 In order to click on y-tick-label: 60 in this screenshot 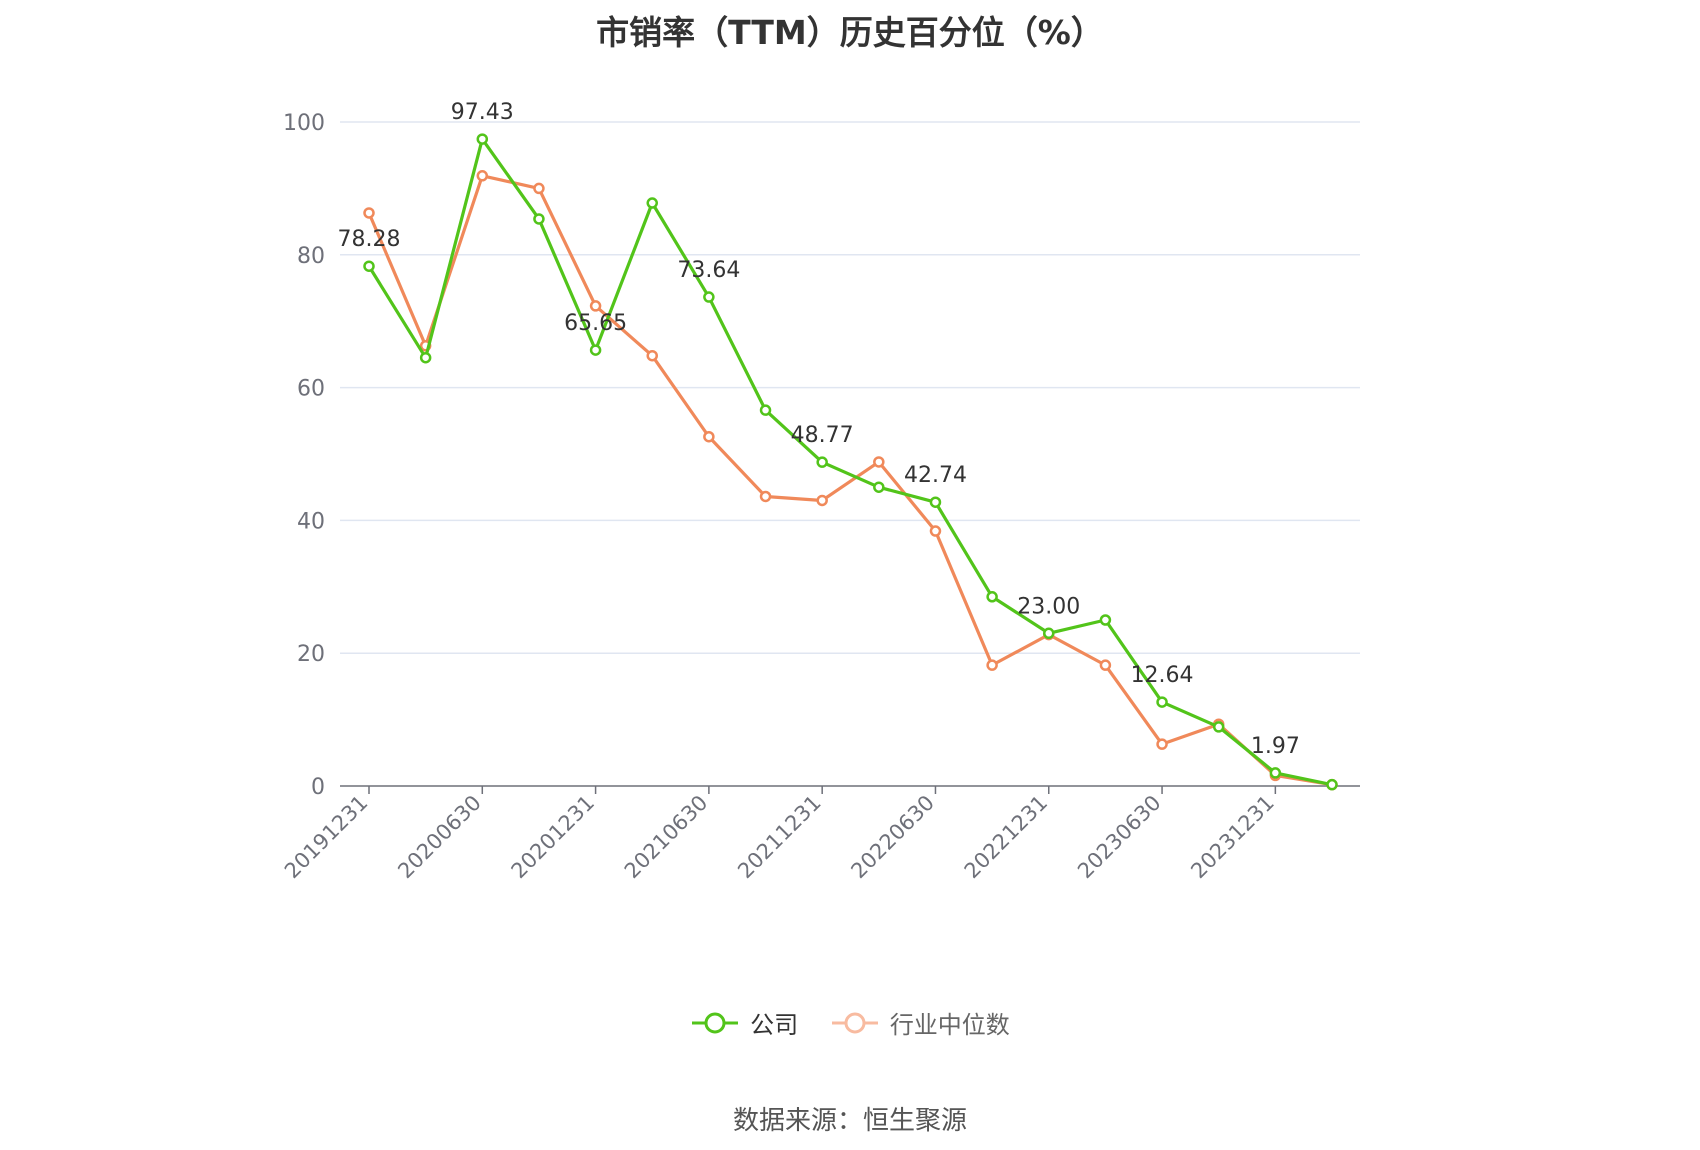, I will do `click(311, 389)`.